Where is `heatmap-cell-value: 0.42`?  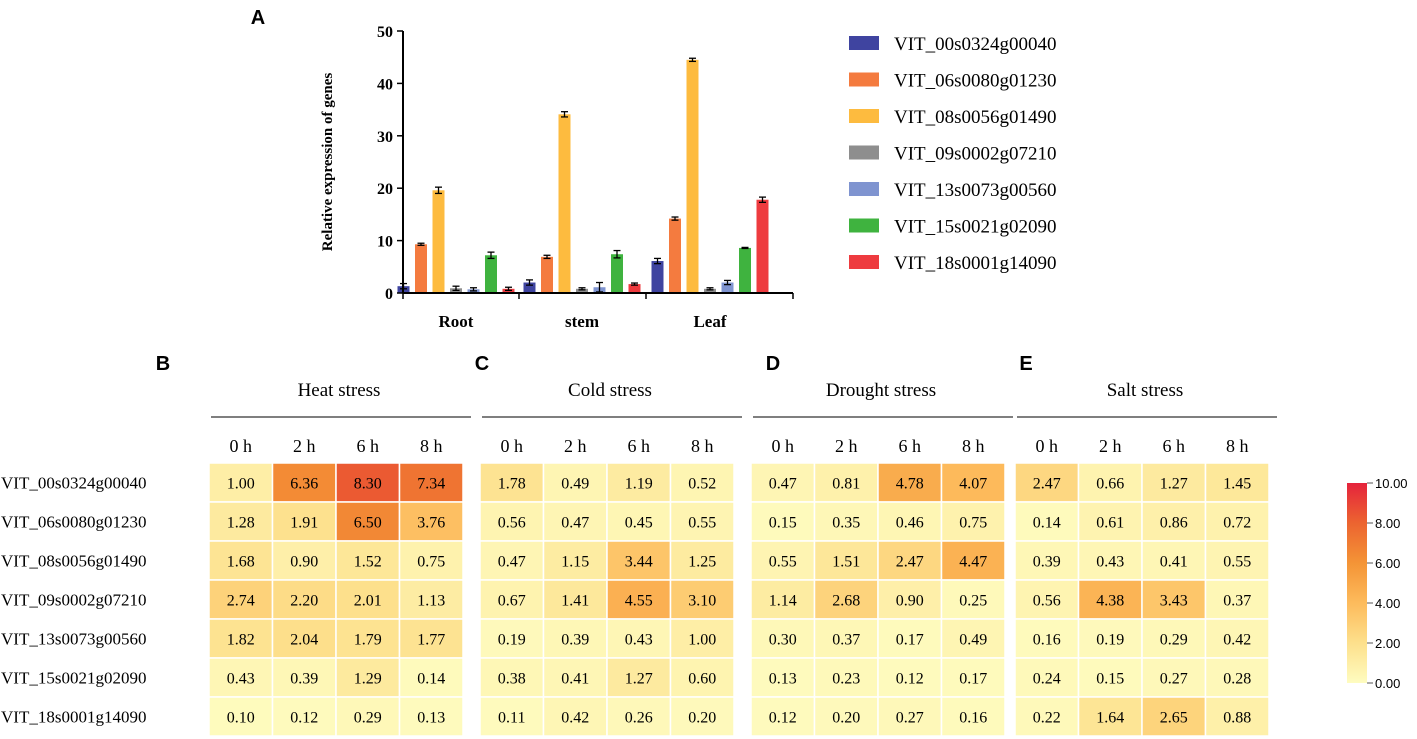
heatmap-cell-value: 0.42 is located at coordinates (575, 718).